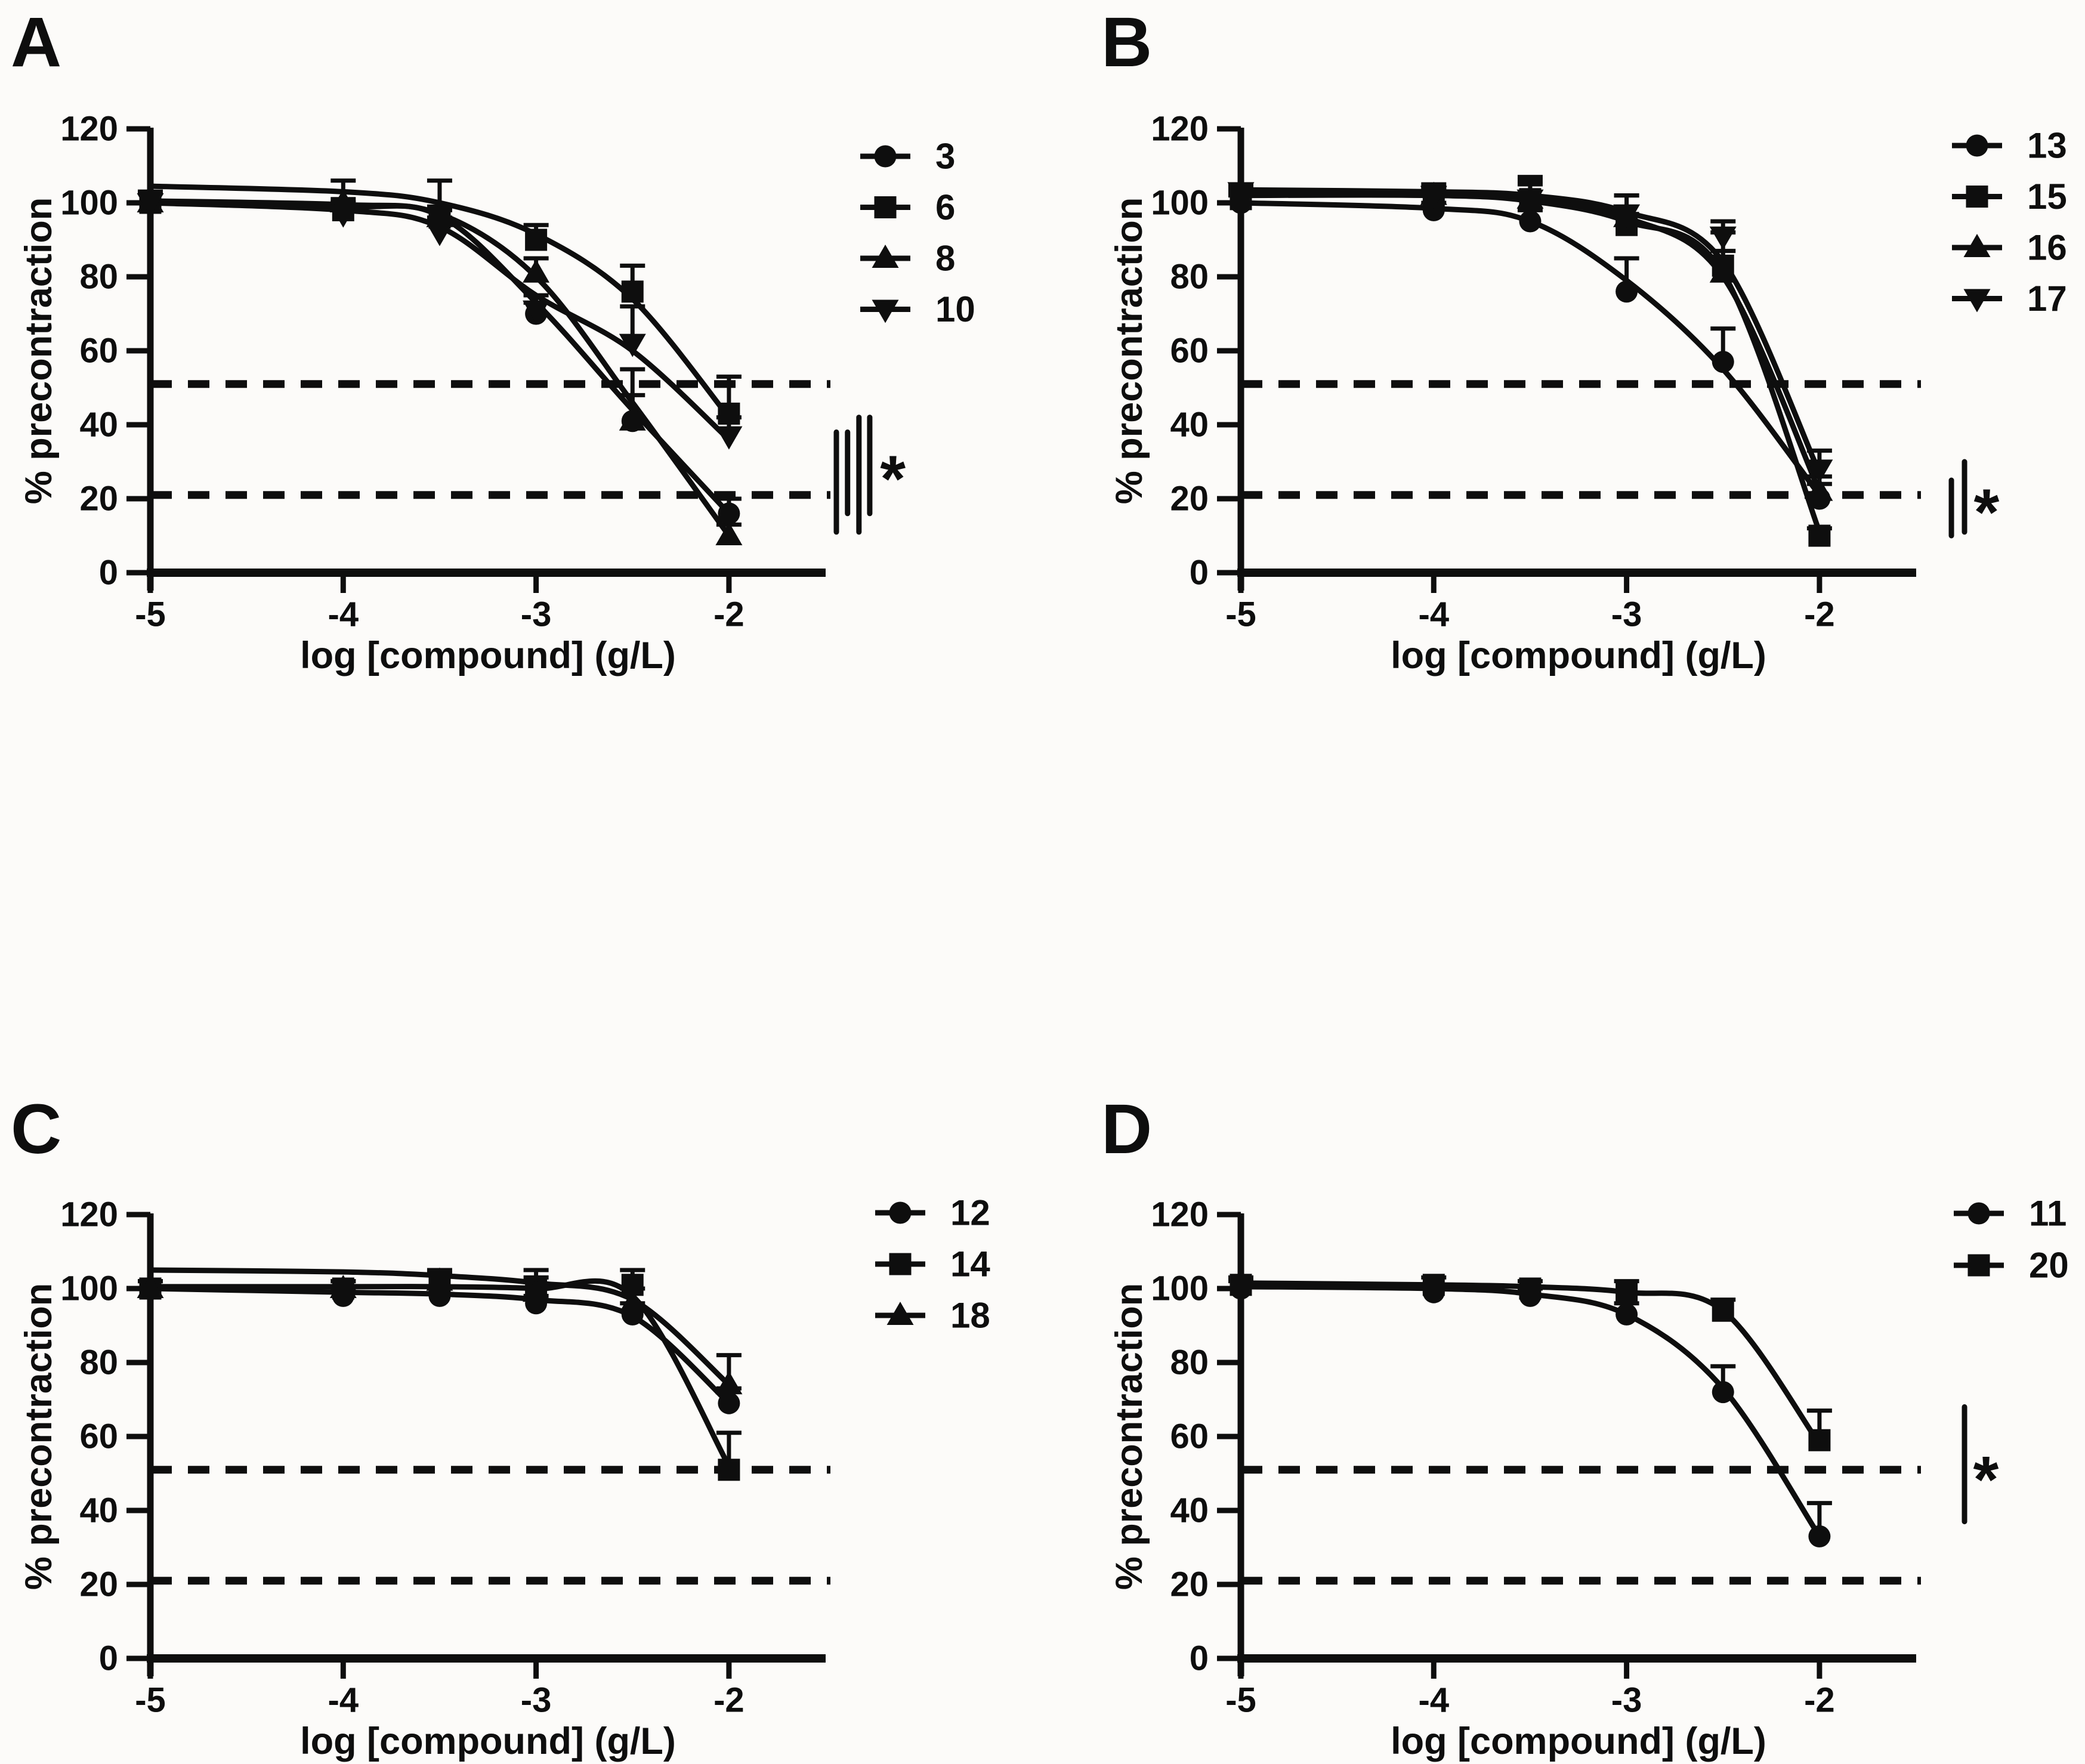 Image resolution: width=2085 pixels, height=1764 pixels. I want to click on legend-label: 10, so click(955, 309).